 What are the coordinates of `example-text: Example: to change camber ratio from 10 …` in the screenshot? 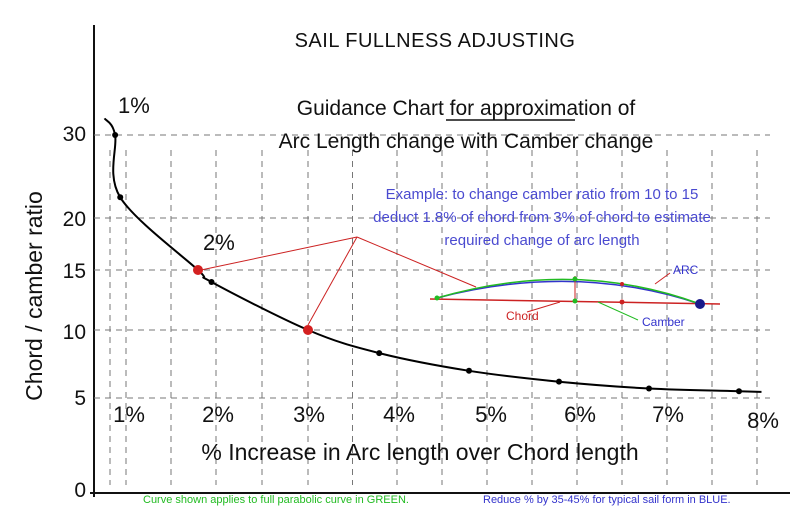 It's located at (542, 217).